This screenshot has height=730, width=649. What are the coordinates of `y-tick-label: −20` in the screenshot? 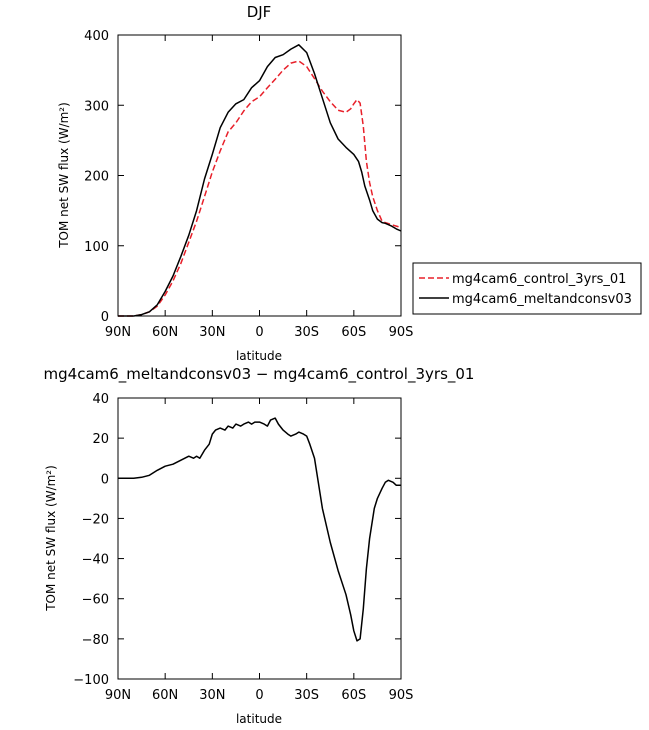 It's located at (95, 519).